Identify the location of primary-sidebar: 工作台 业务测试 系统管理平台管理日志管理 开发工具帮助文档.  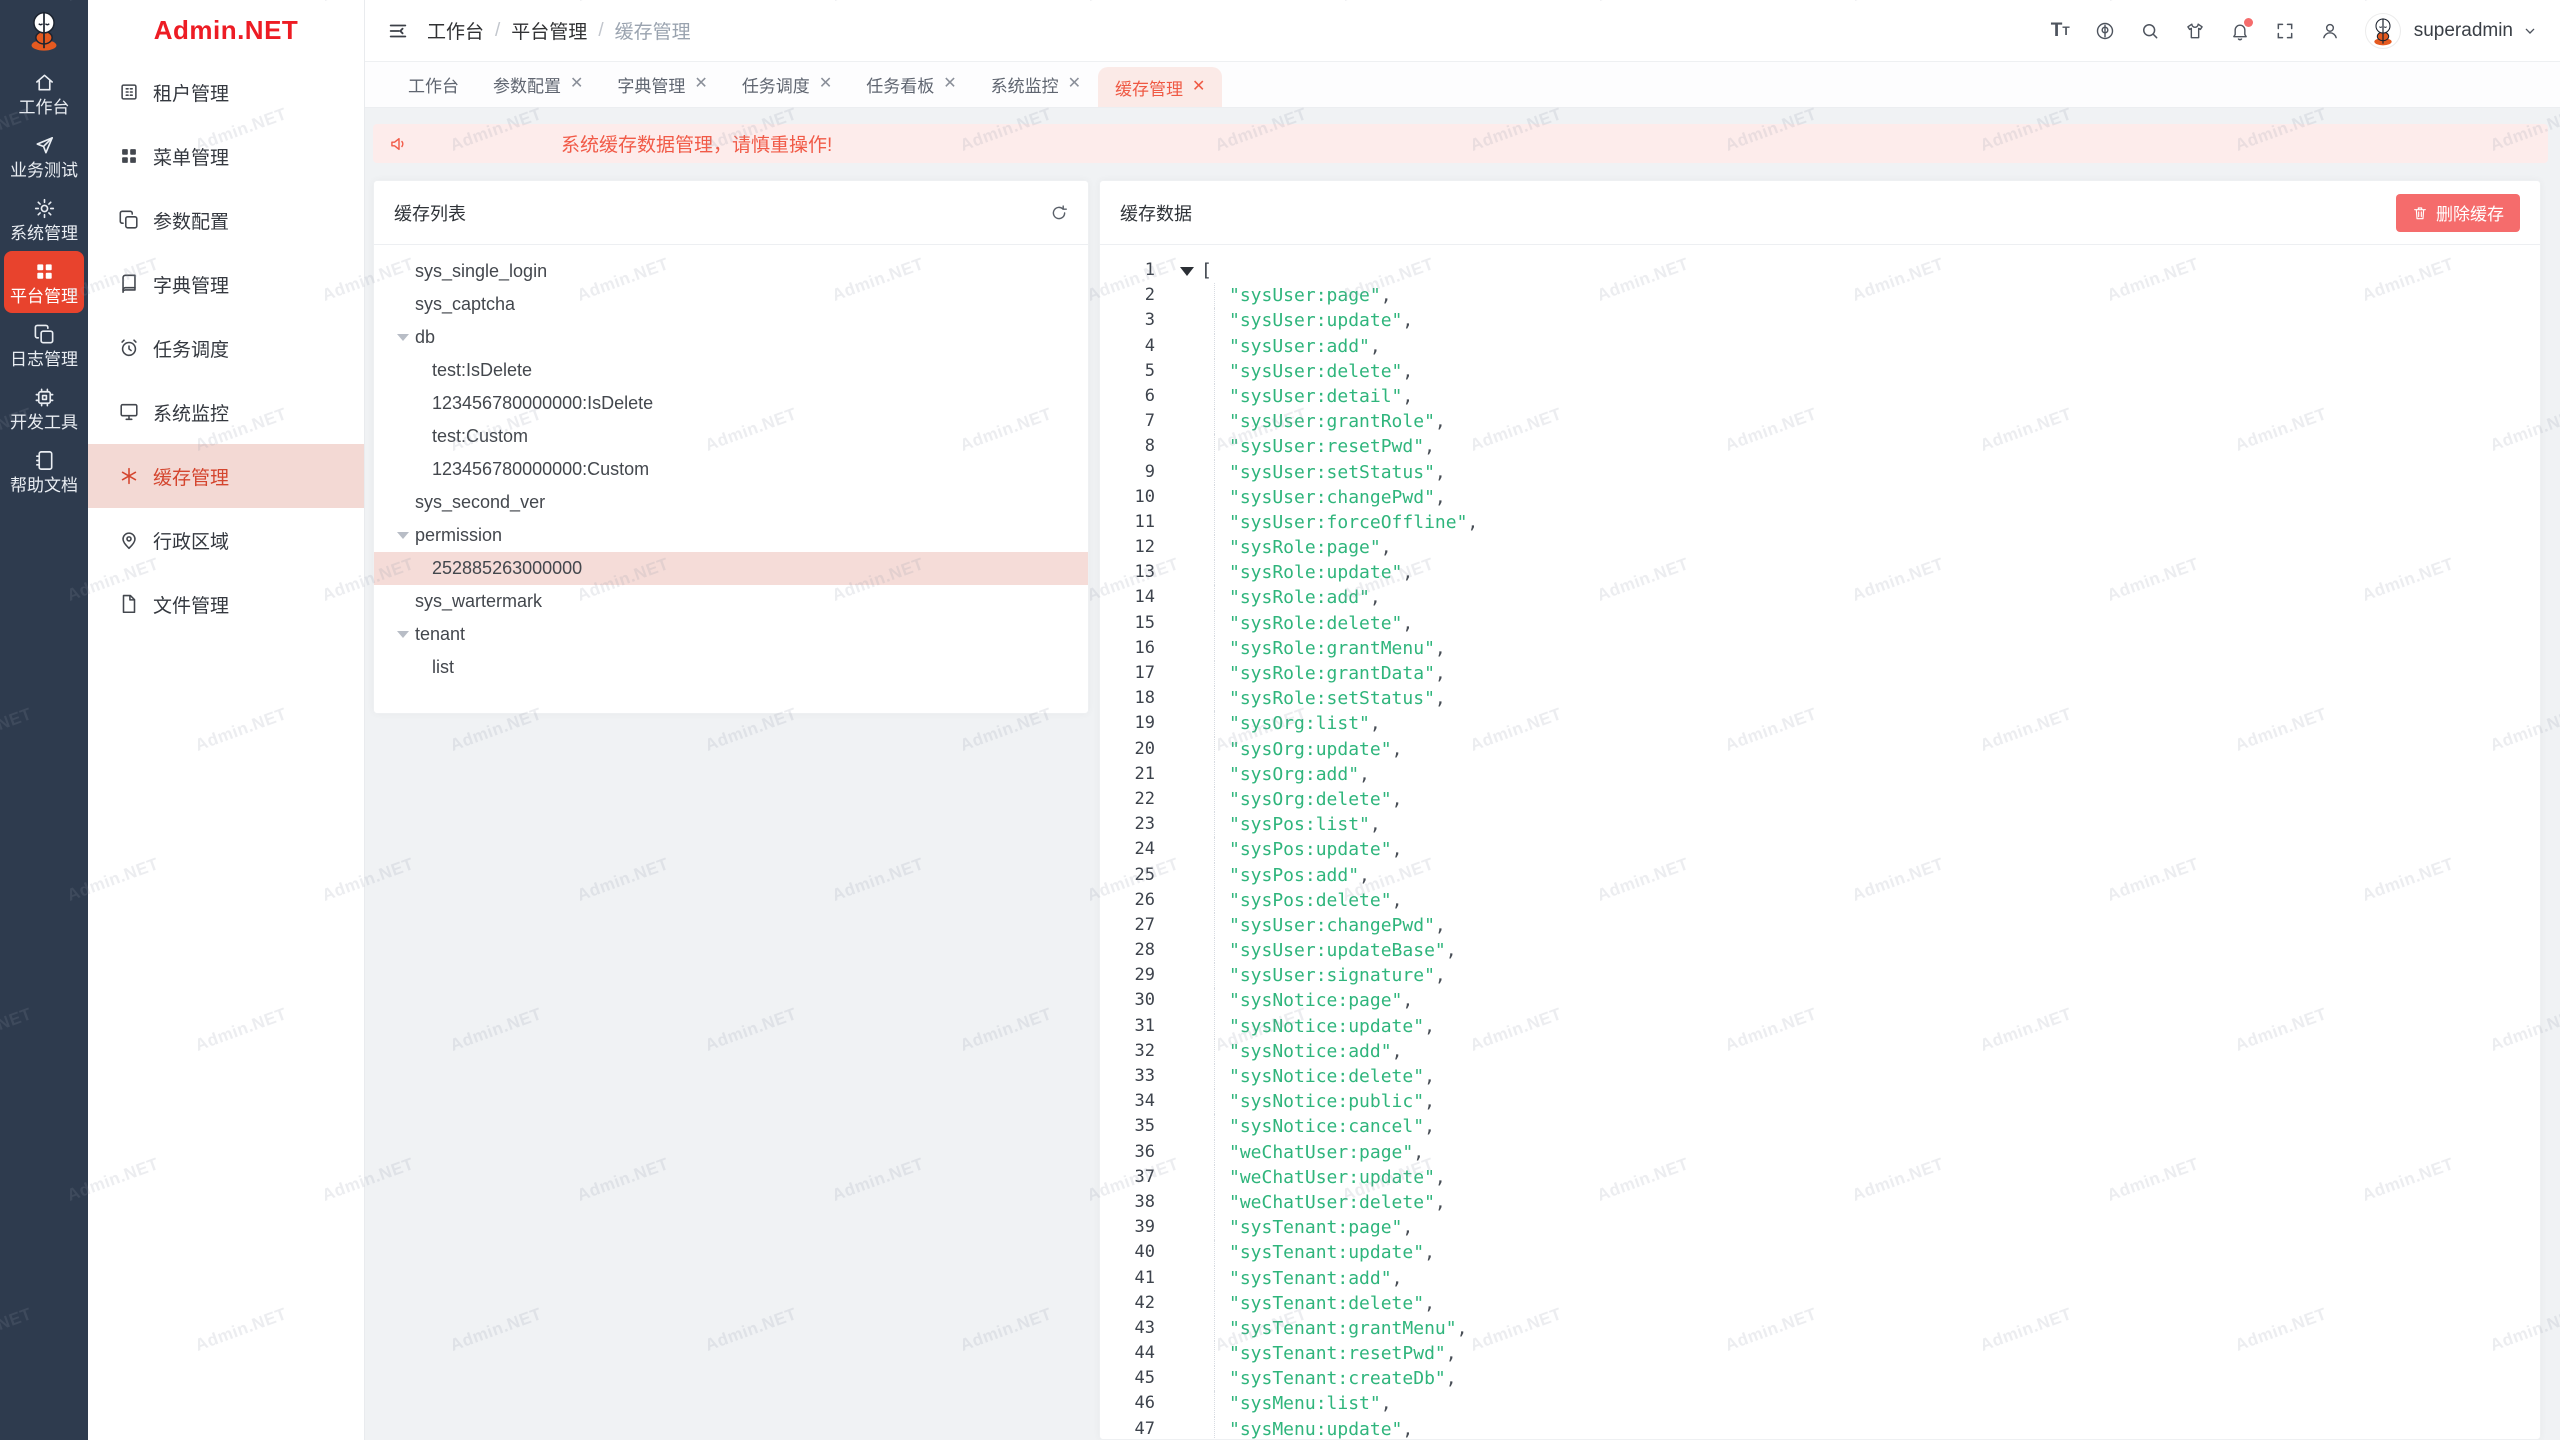
(44, 720).